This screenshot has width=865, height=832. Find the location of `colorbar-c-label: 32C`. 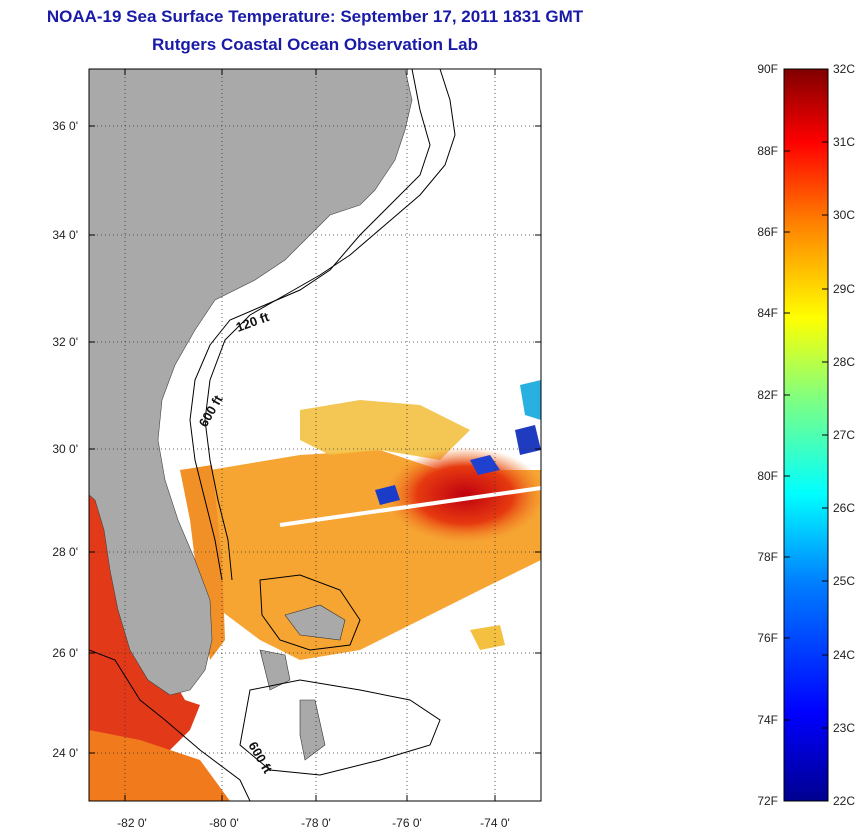

colorbar-c-label: 32C is located at coordinates (844, 69).